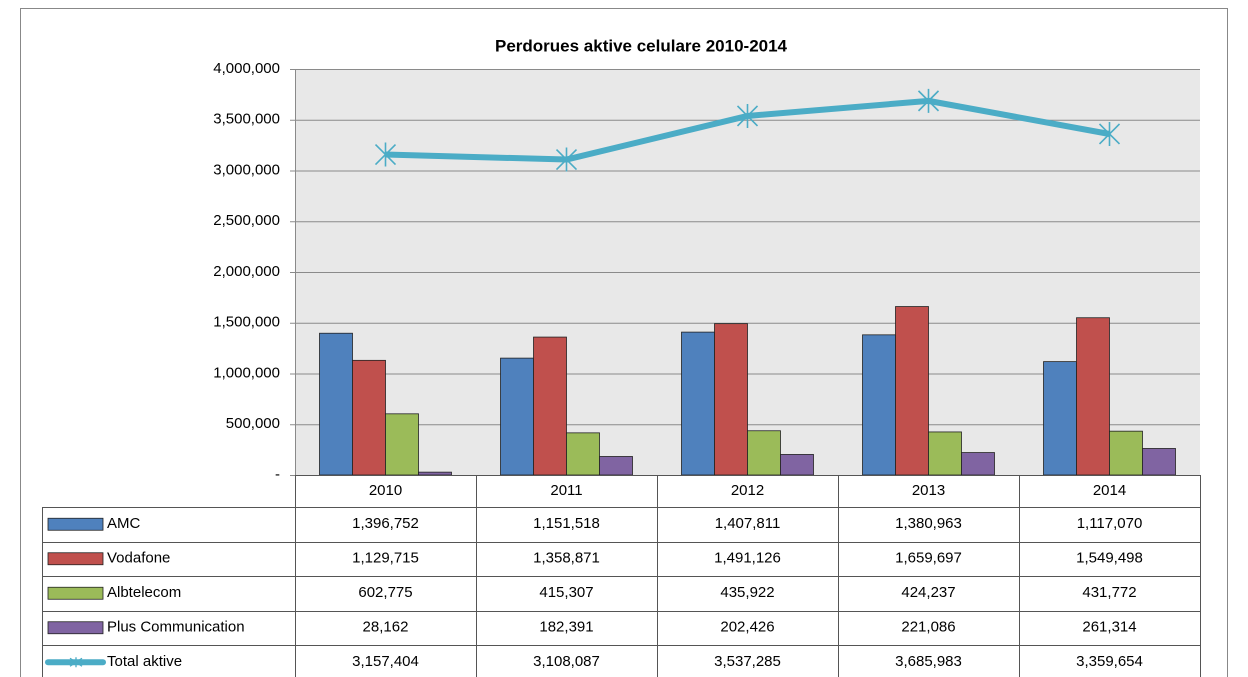 The height and width of the screenshot is (677, 1248). I want to click on legend-label: AMC, so click(124, 523).